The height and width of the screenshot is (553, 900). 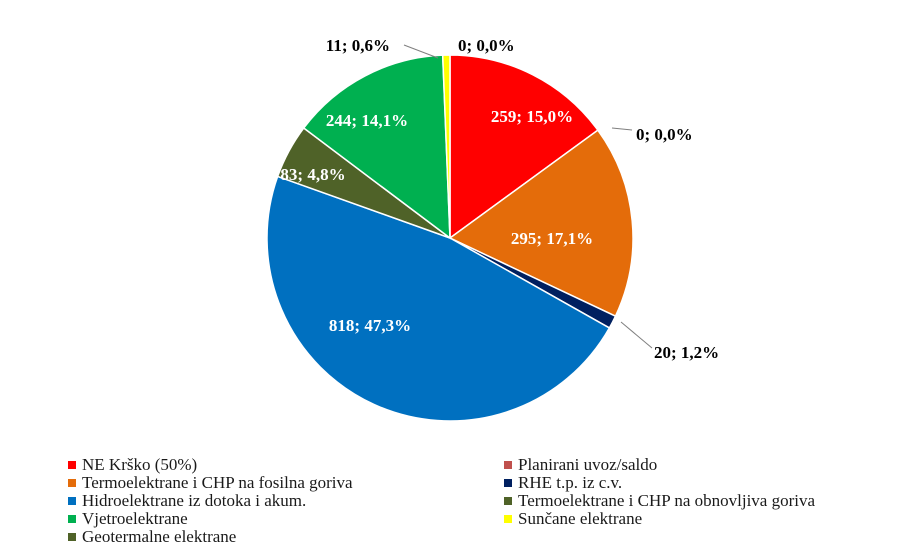 I want to click on data-label-termoelektrane-i-chp-na-obnovljiva-goriva: 83; 4,8%, so click(x=312, y=174).